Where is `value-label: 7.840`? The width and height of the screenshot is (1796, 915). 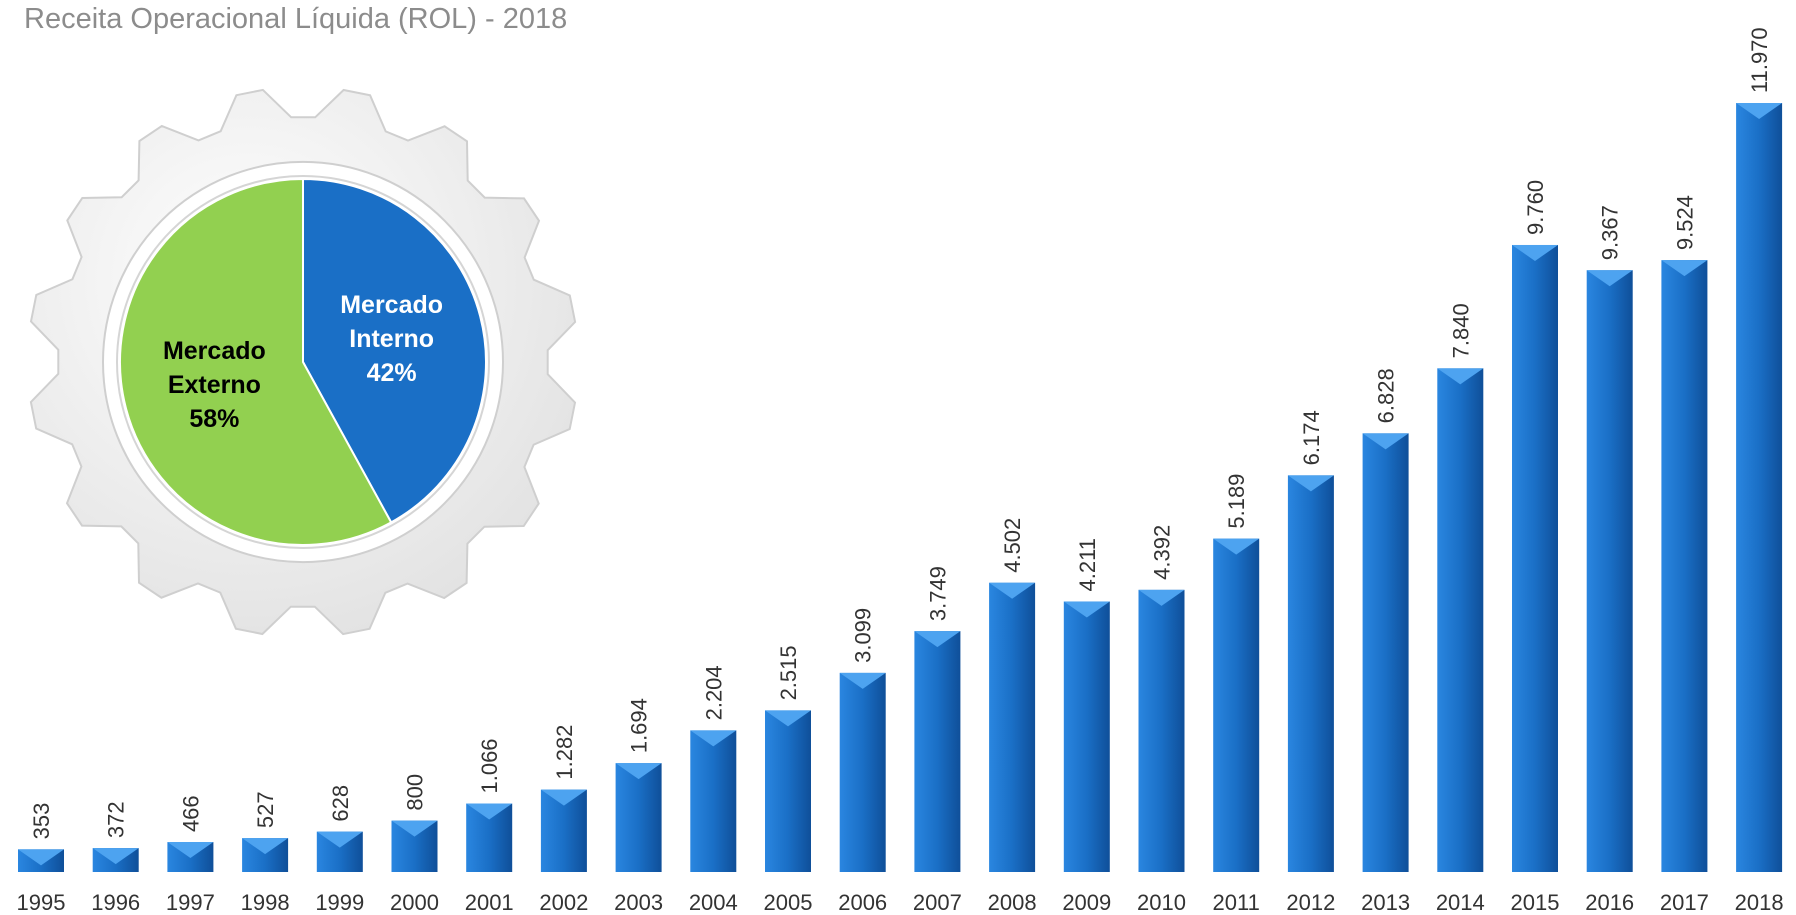 value-label: 7.840 is located at coordinates (1460, 330).